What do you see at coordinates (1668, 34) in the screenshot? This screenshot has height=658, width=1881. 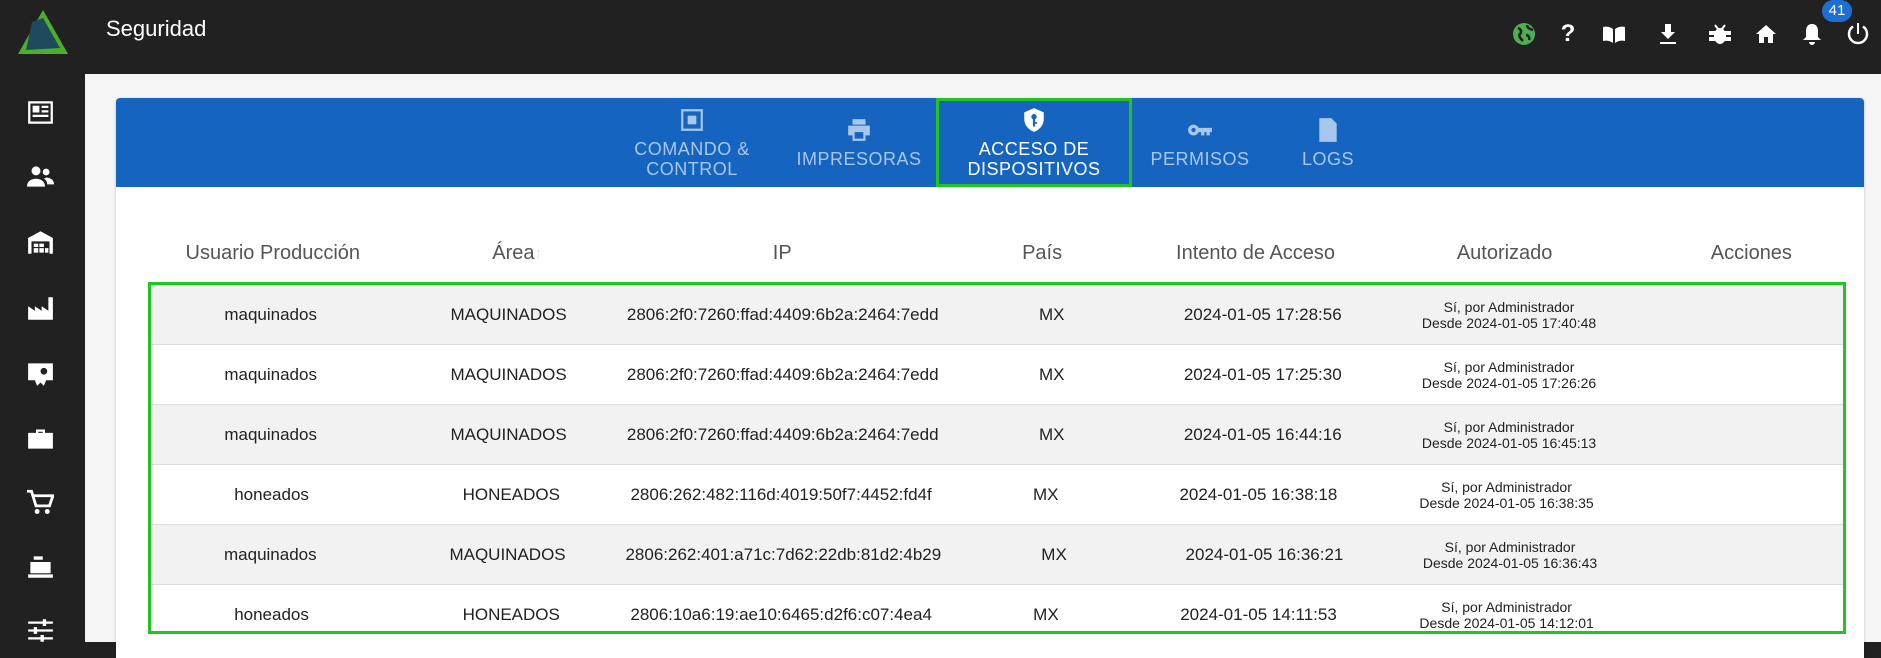 I see `download-icon` at bounding box center [1668, 34].